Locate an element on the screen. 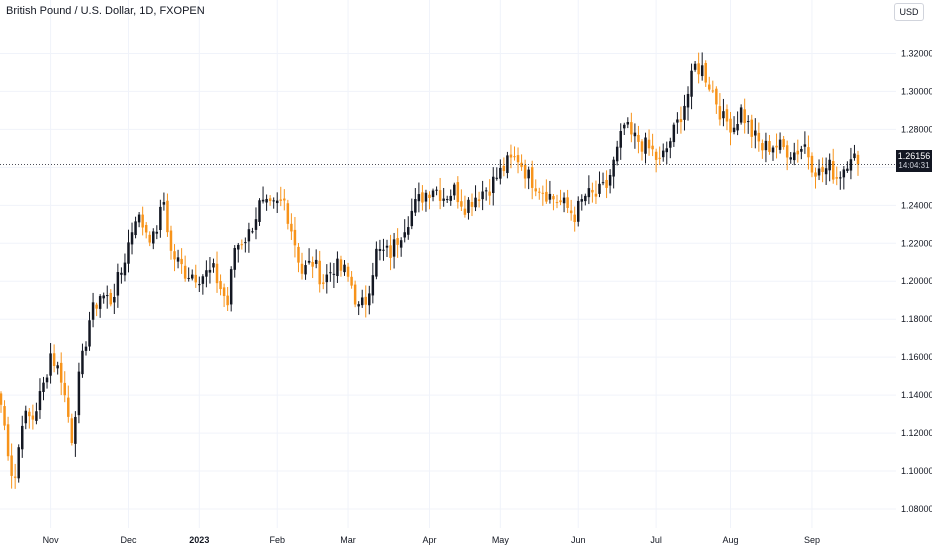 This screenshot has height=550, width=932. time-axis: Nov Dec 2023 Feb Mar Apr May Jun Jul Aug Sep is located at coordinates (431, 540).